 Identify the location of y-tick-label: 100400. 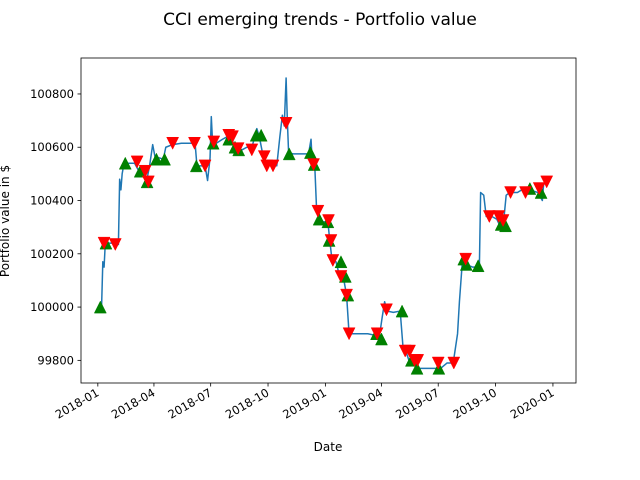
(52, 201).